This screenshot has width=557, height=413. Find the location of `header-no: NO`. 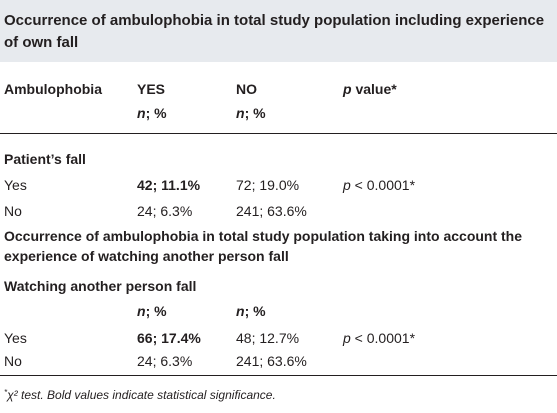

header-no: NO is located at coordinates (246, 89).